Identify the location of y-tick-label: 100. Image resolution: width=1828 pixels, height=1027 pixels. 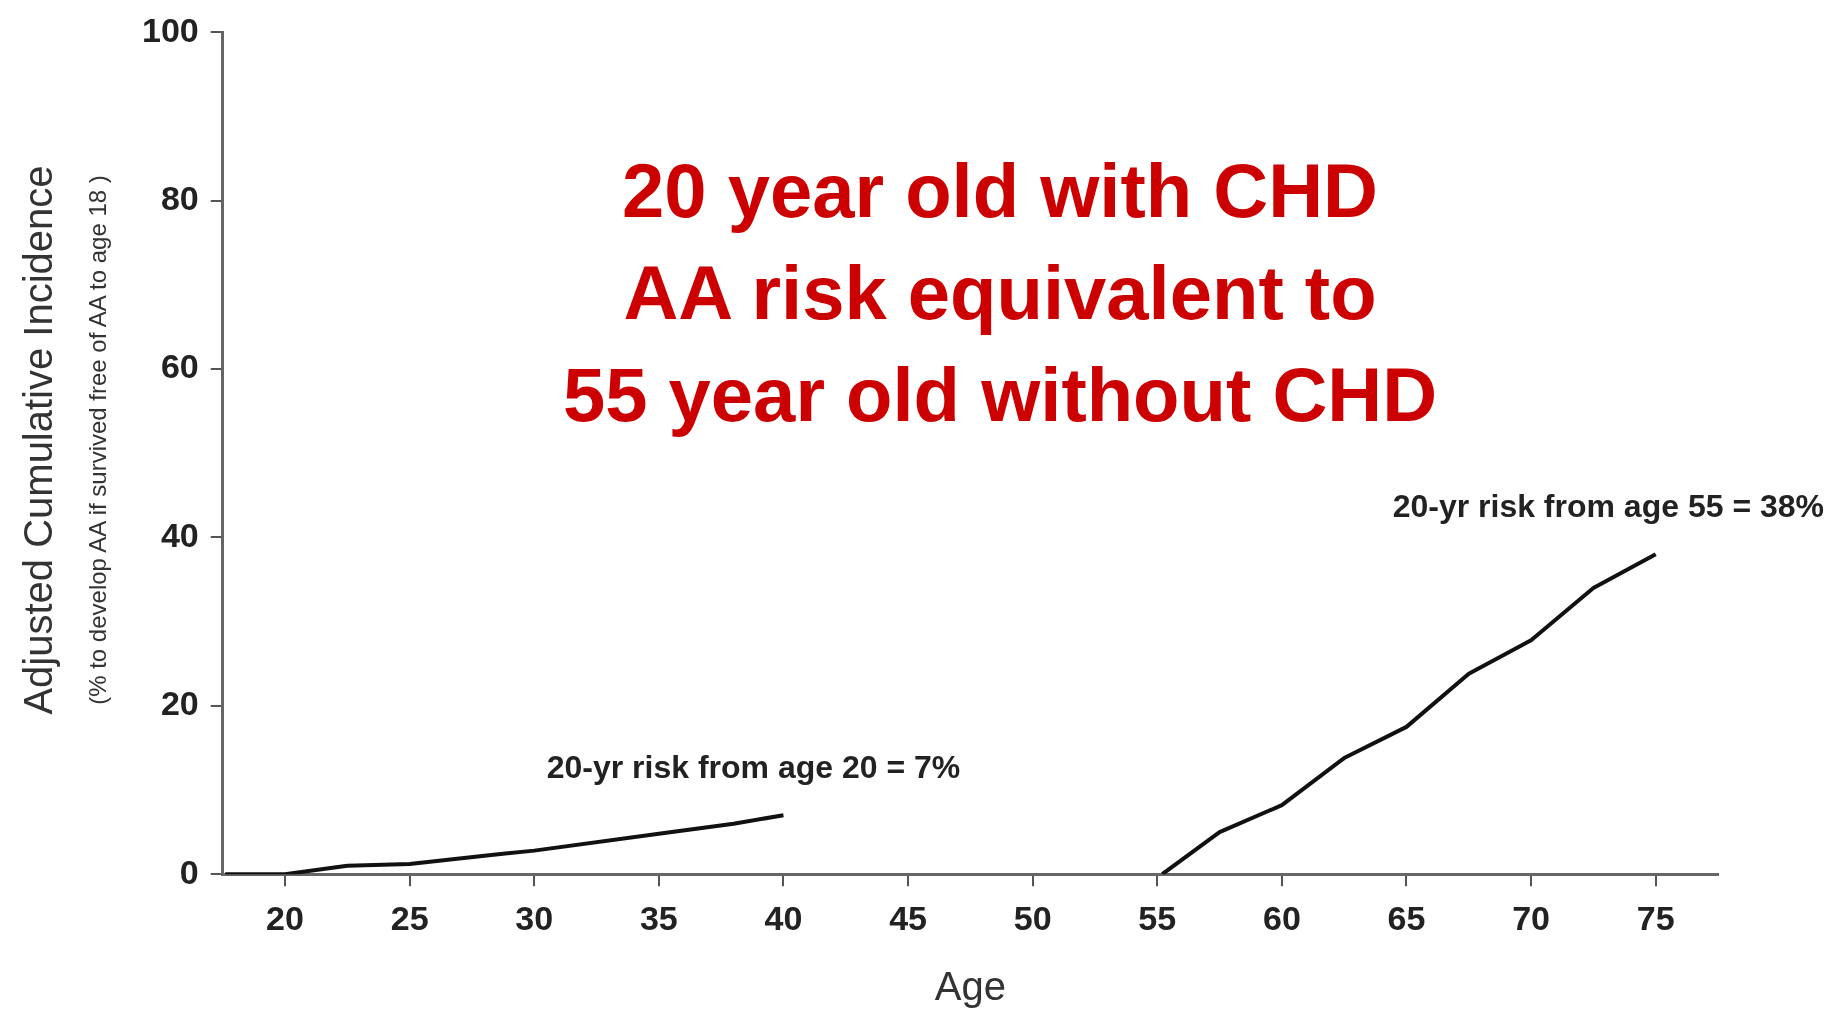
(170, 29).